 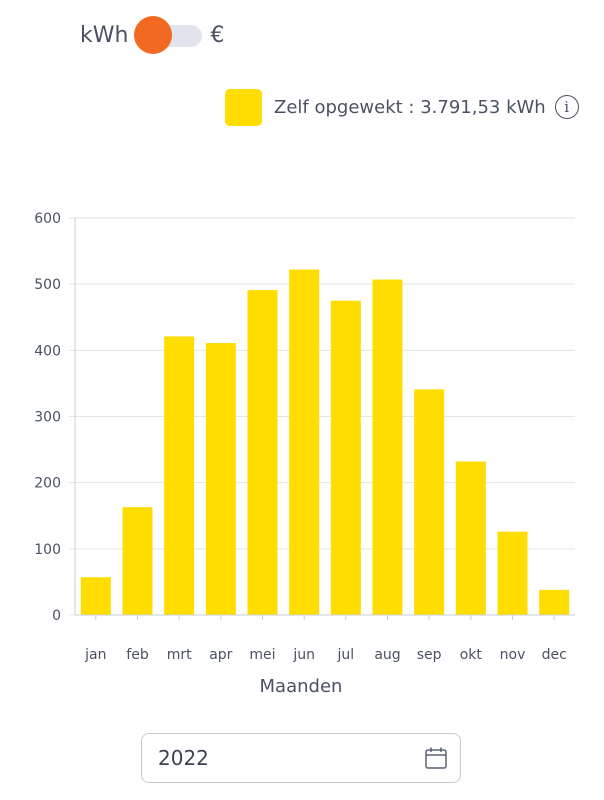 What do you see at coordinates (220, 655) in the screenshot?
I see `x-tick-label-apr: apr` at bounding box center [220, 655].